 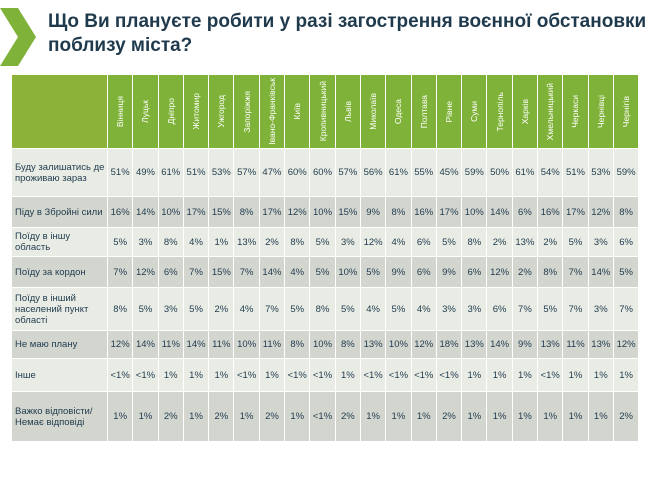 I want to click on column-header-city: Тернопіль, so click(x=499, y=111).